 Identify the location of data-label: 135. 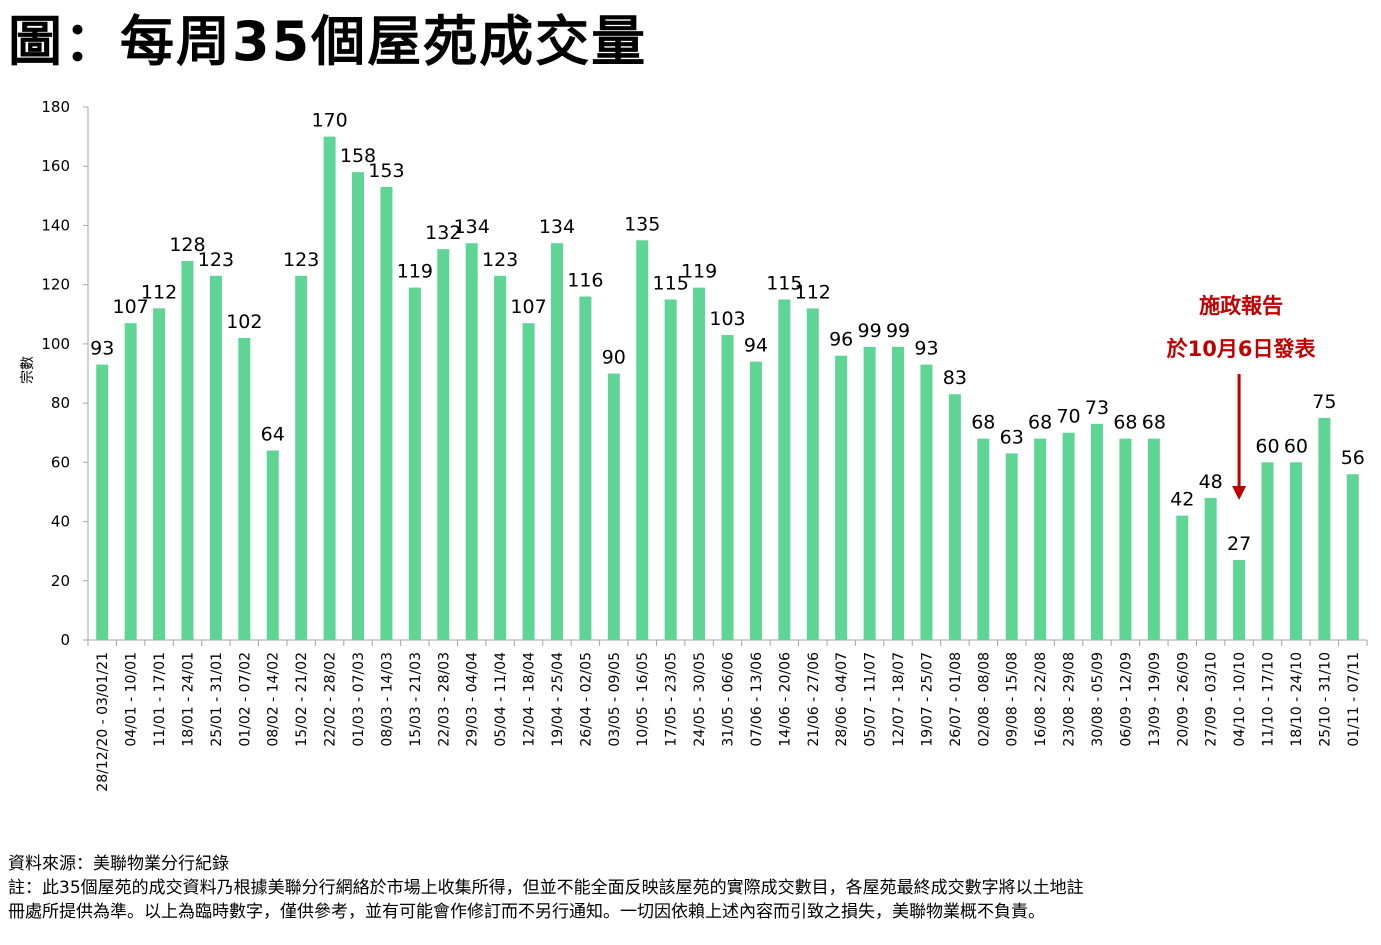
(642, 224).